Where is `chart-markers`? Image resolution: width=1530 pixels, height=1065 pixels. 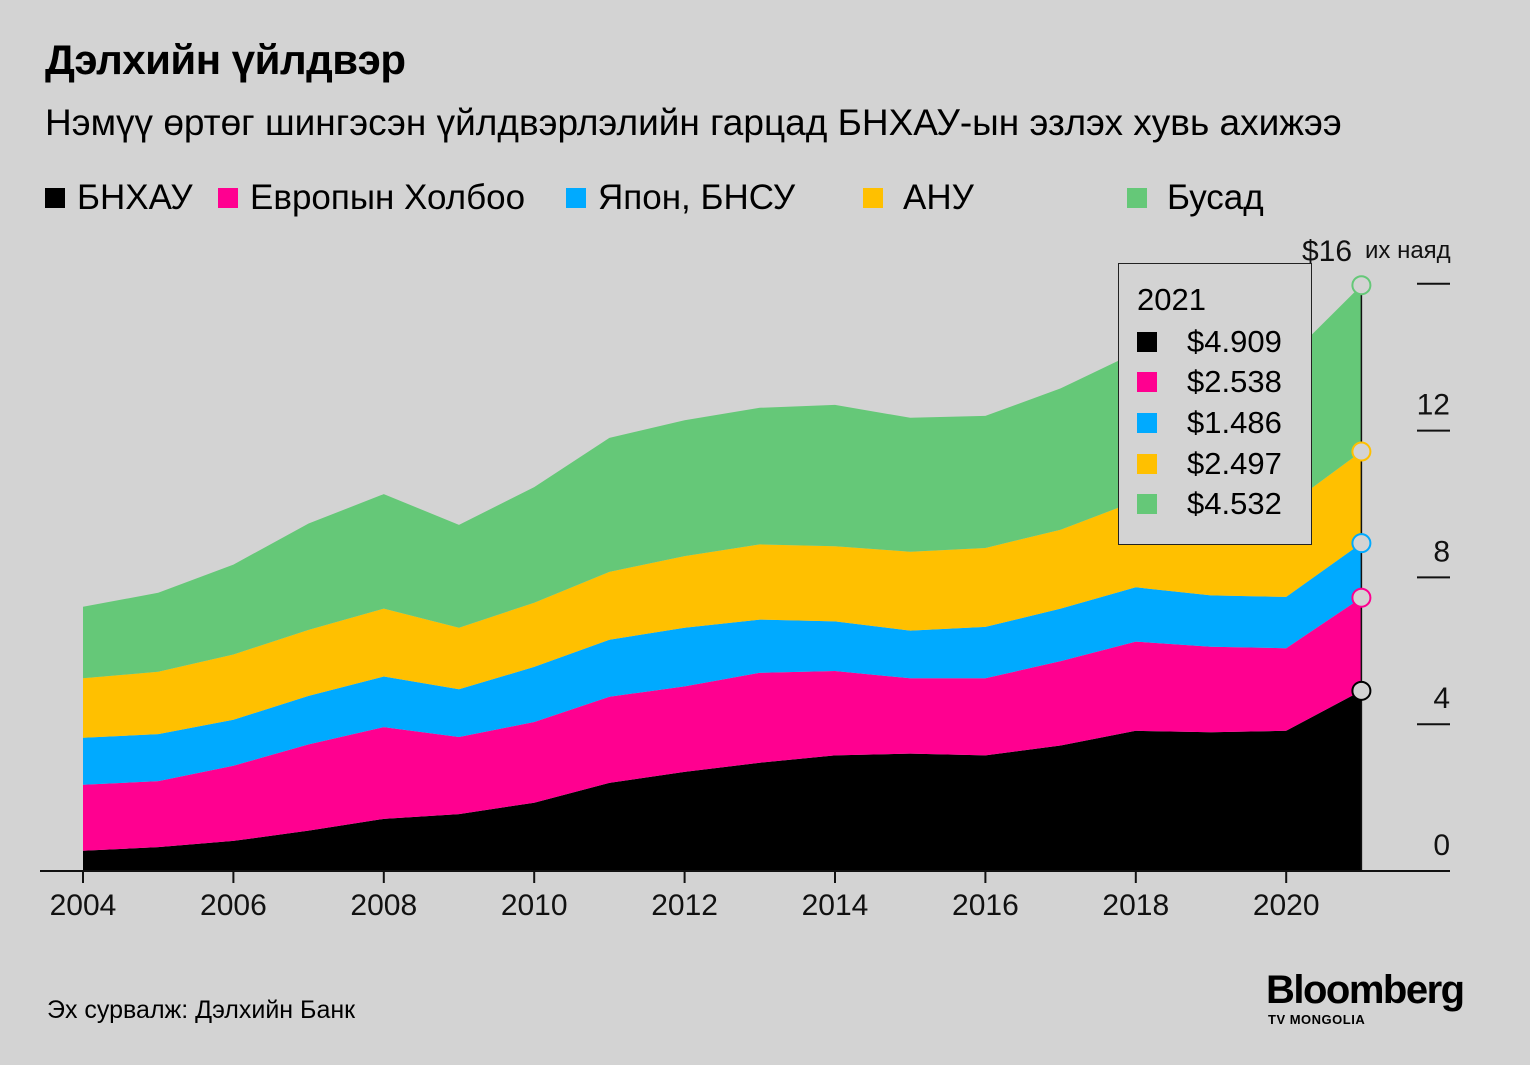 chart-markers is located at coordinates (1361, 573).